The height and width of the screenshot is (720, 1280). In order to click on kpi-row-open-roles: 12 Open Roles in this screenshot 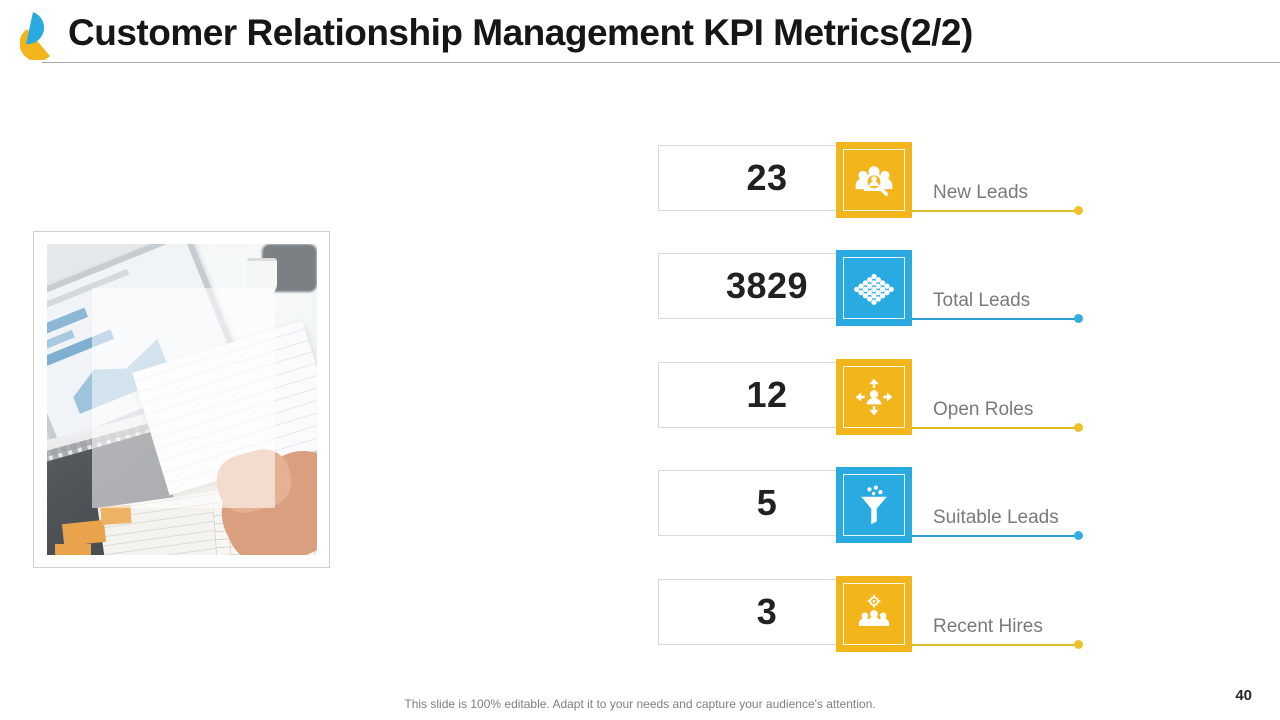, I will do `click(875, 399)`.